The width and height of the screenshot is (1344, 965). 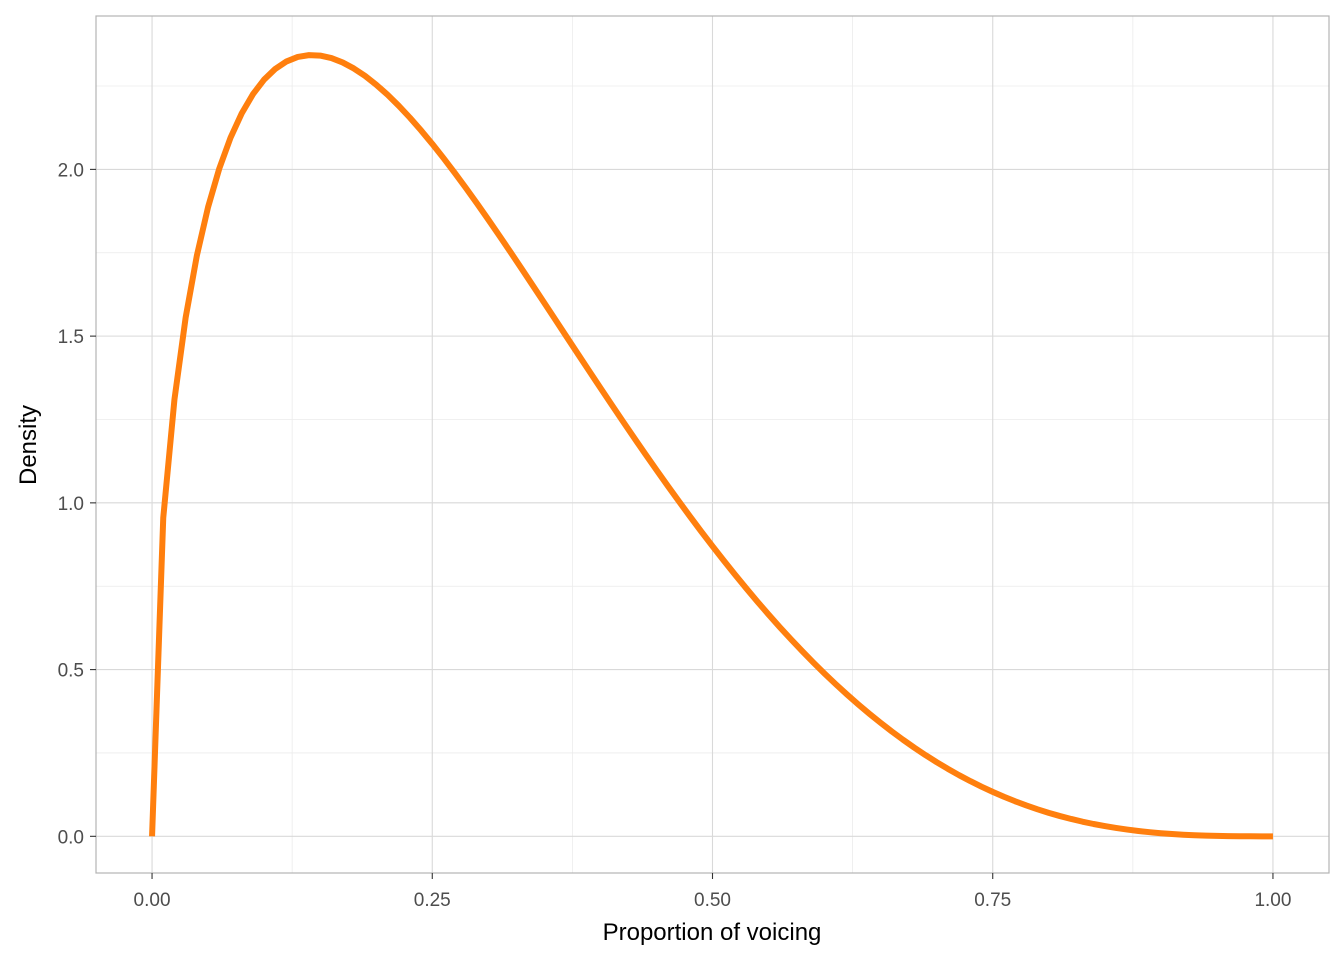 I want to click on x-tick-label: 0.50, so click(x=712, y=900).